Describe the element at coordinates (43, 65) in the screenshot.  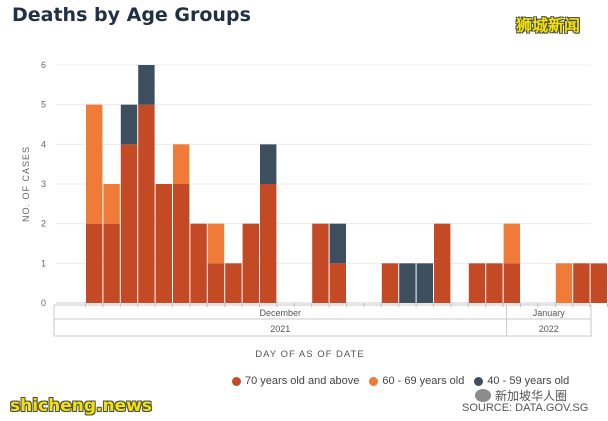
I see `y-tick-label: 6` at that location.